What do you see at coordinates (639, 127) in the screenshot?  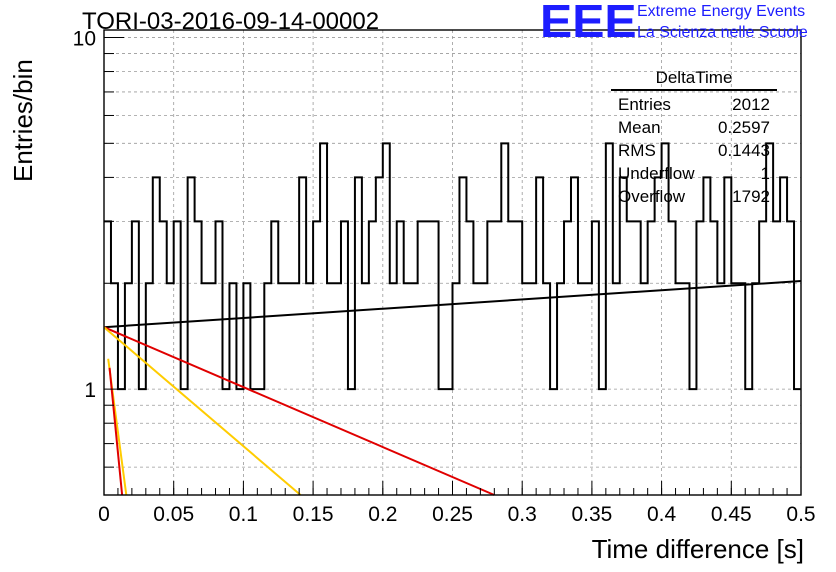 I see `stats-label: Mean` at bounding box center [639, 127].